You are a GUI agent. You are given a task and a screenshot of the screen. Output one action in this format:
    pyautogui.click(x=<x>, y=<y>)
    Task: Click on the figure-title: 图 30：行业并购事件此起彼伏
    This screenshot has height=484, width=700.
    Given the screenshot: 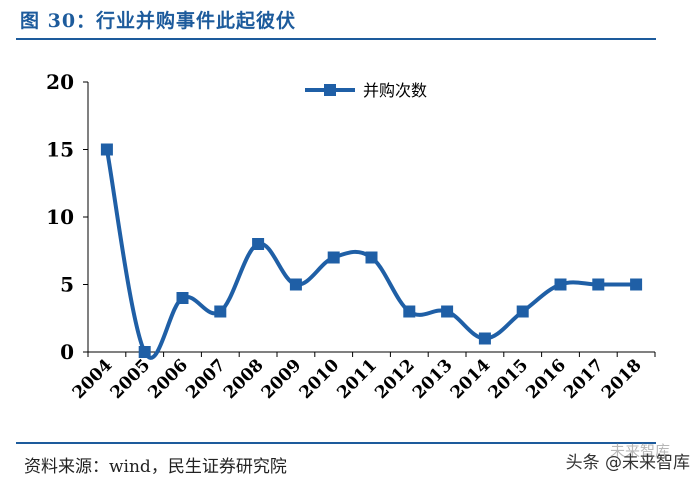 What is the action you would take?
    pyautogui.click(x=158, y=21)
    